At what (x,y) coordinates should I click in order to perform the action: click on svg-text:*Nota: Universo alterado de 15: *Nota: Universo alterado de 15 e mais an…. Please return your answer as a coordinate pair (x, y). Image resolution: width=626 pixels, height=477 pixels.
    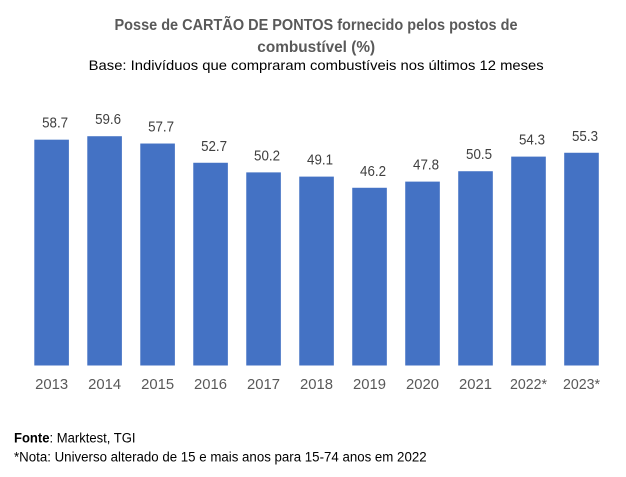
    Looking at the image, I should click on (220, 457).